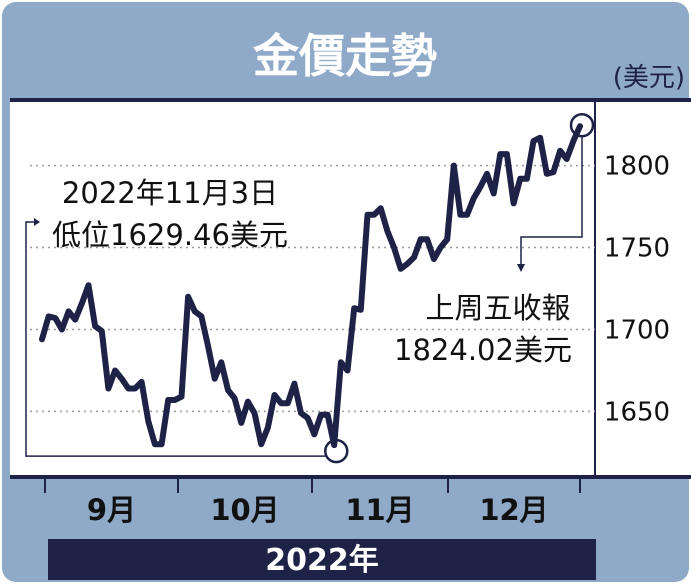  I want to click on x-tick-label-2: 11月, so click(379, 510).